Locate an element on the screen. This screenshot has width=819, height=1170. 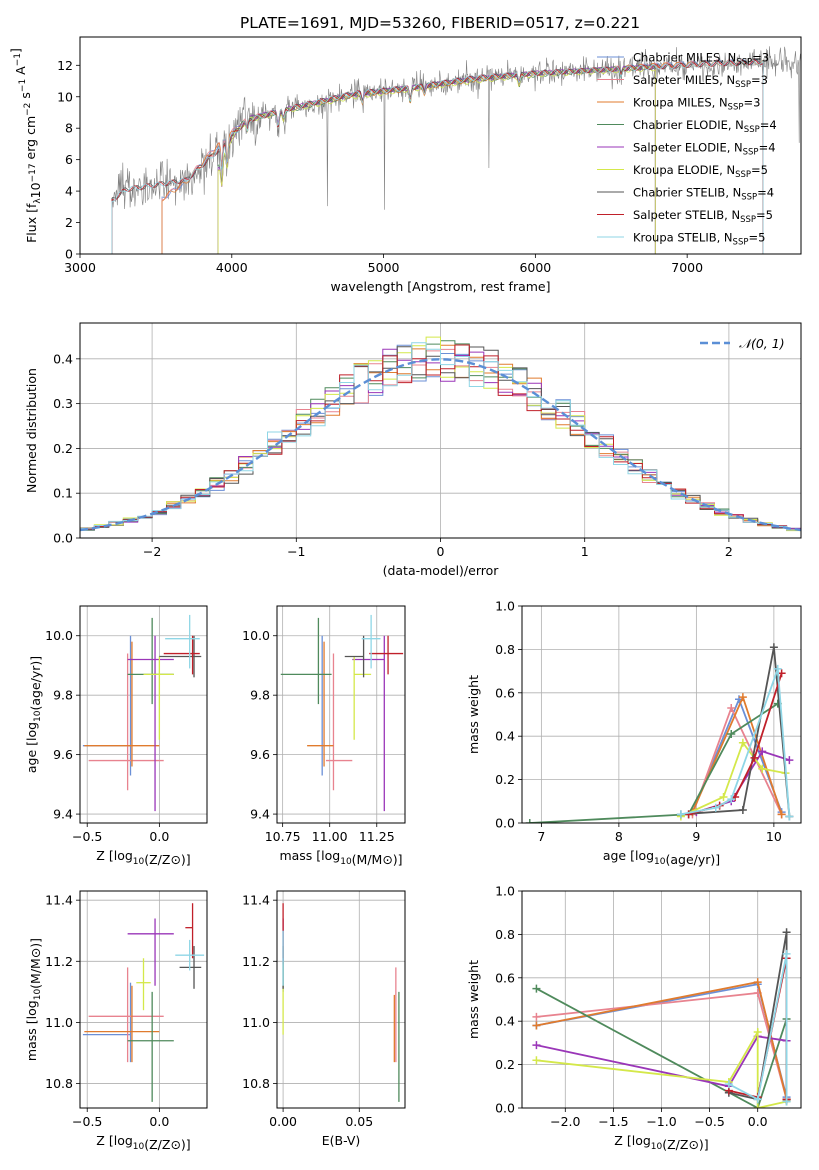
weight-line is located at coordinates (758, 1027).